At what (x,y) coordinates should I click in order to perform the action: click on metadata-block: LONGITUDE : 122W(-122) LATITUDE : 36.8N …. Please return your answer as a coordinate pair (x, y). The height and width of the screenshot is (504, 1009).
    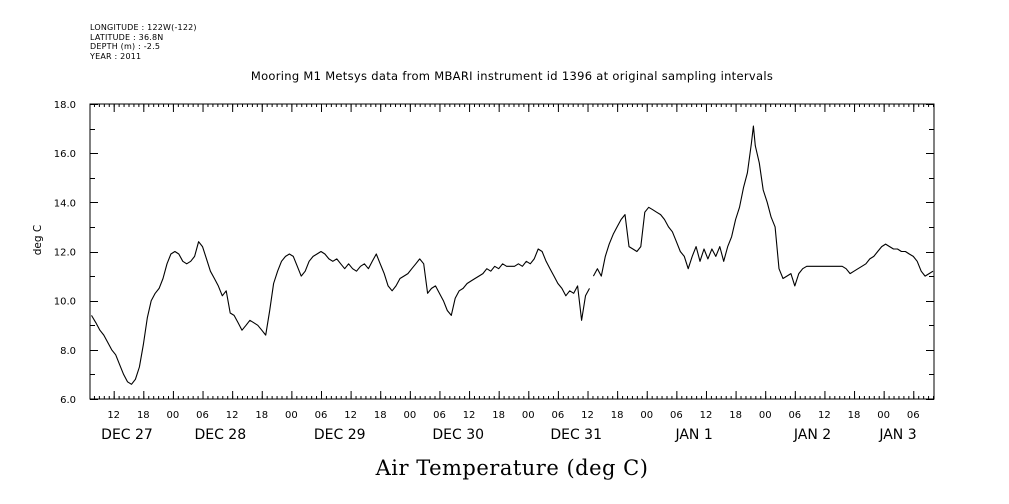
    Looking at the image, I should click on (143, 42).